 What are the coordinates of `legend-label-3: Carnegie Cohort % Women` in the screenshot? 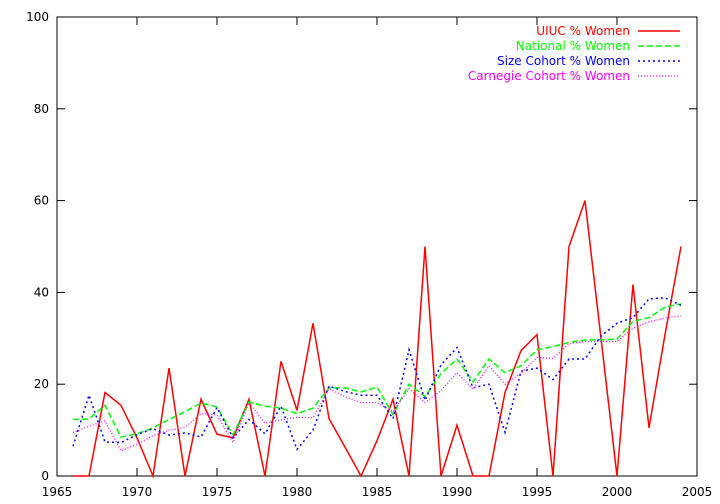 It's located at (549, 76).